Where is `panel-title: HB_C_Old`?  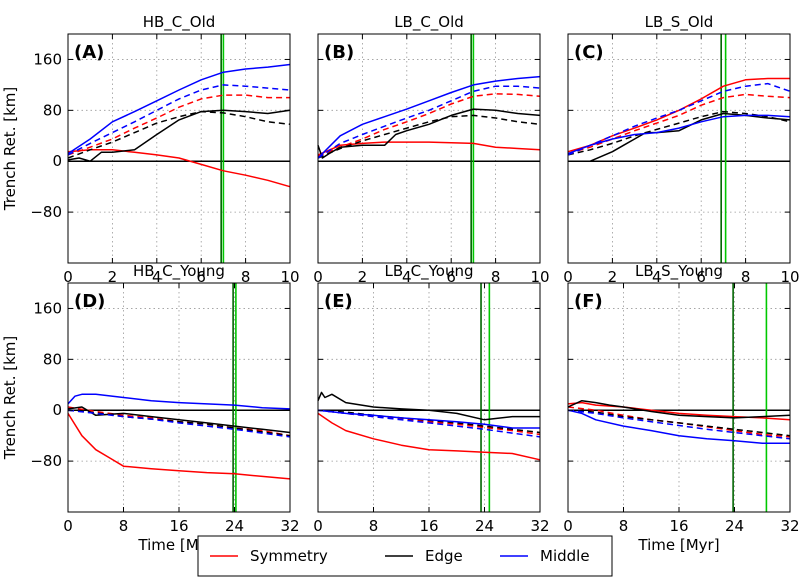
panel-title: HB_C_Old is located at coordinates (179, 22).